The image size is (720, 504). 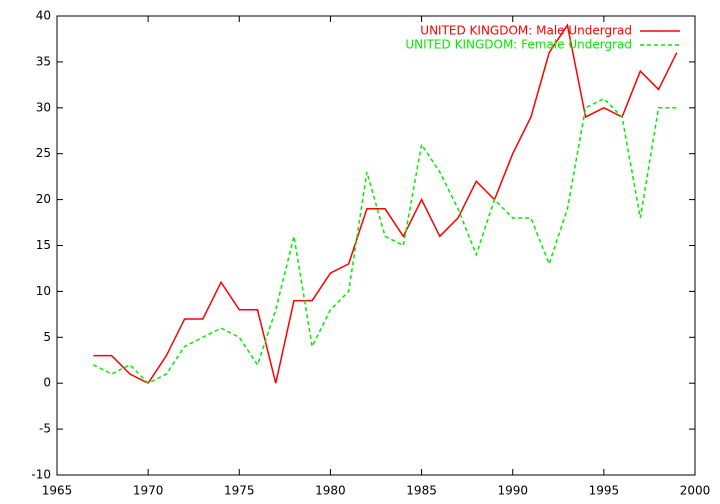 I want to click on x-tick-label: 1965, so click(x=57, y=491).